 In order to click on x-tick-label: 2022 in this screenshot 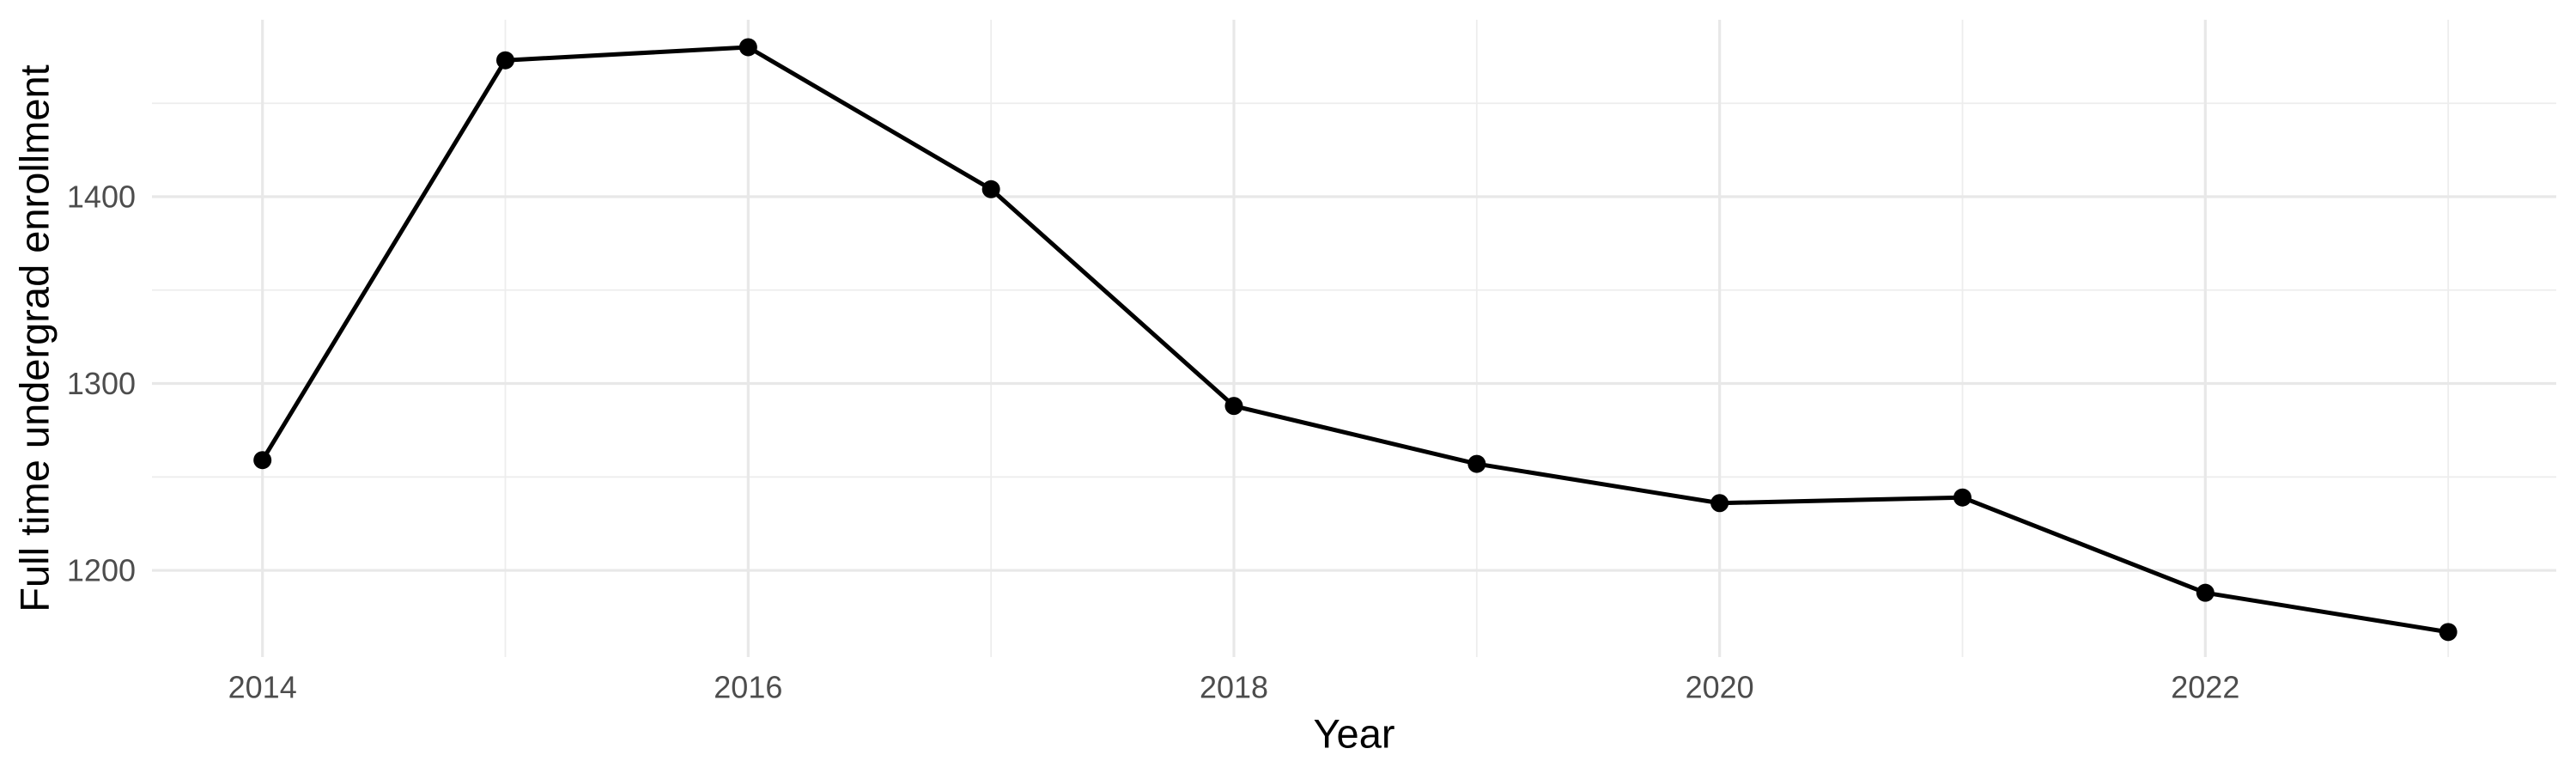, I will do `click(2205, 687)`.